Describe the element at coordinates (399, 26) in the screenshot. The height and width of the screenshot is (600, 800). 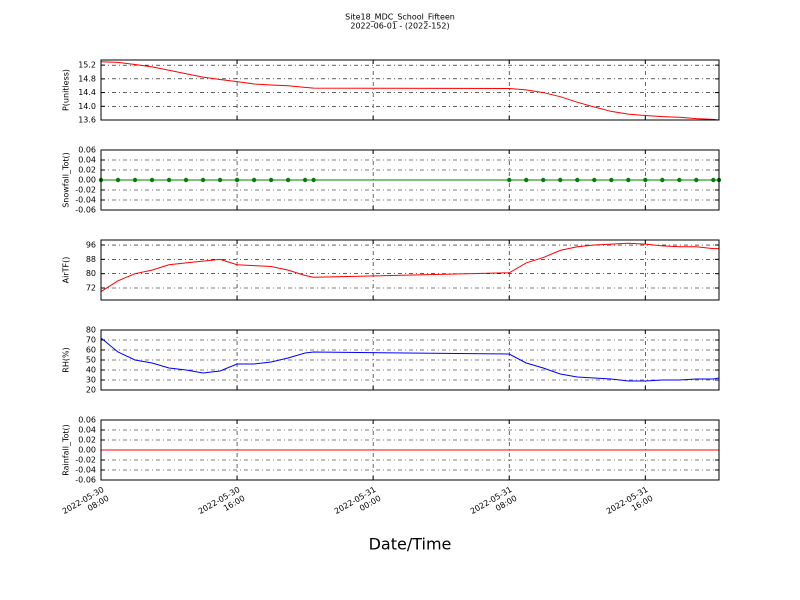
I see `chart-subtitle: 2022-06-01 - (2022-152)` at that location.